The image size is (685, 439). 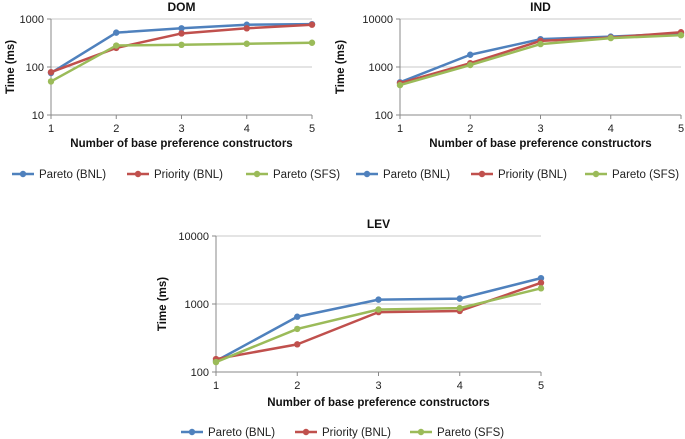 I want to click on chart-title: LEV, so click(x=378, y=224).